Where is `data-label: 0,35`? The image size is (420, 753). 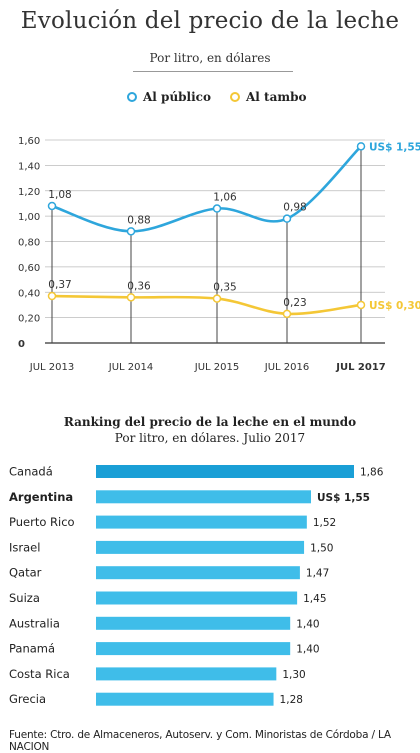 data-label: 0,35 is located at coordinates (224, 288).